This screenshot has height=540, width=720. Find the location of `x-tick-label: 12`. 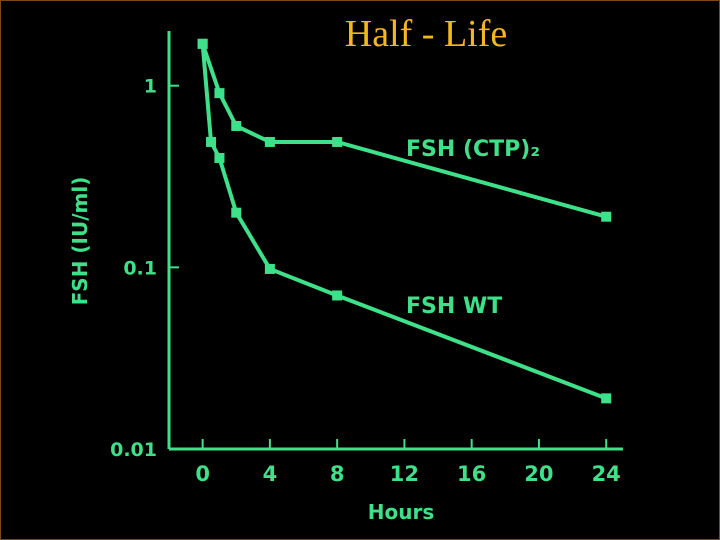

x-tick-label: 12 is located at coordinates (404, 474).